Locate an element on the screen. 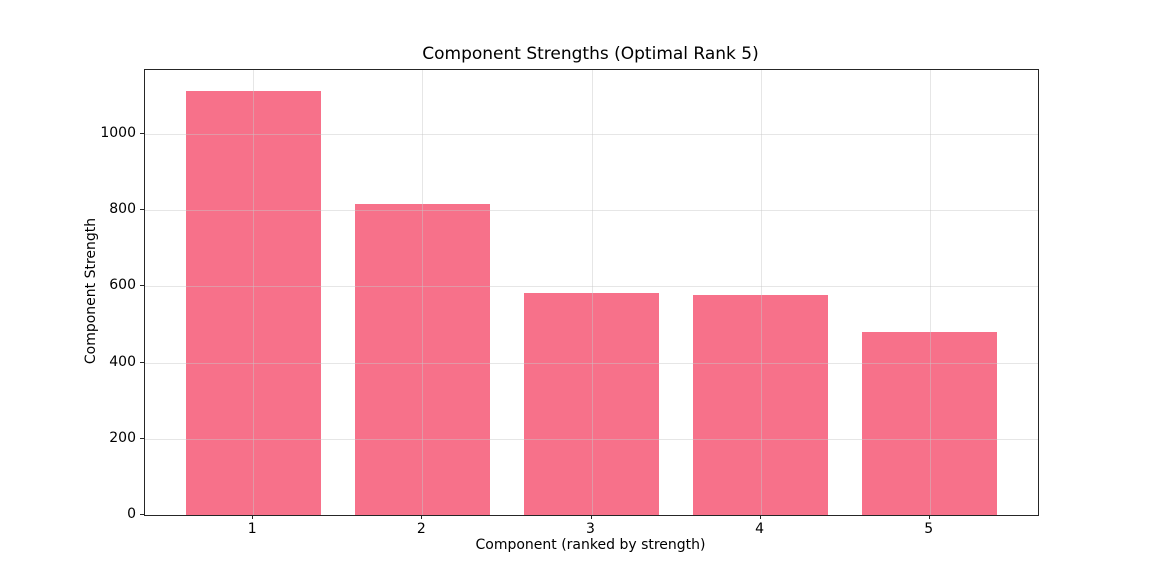 The width and height of the screenshot is (1152, 576). x-axis-label: Component (ranked by strength) is located at coordinates (590, 545).